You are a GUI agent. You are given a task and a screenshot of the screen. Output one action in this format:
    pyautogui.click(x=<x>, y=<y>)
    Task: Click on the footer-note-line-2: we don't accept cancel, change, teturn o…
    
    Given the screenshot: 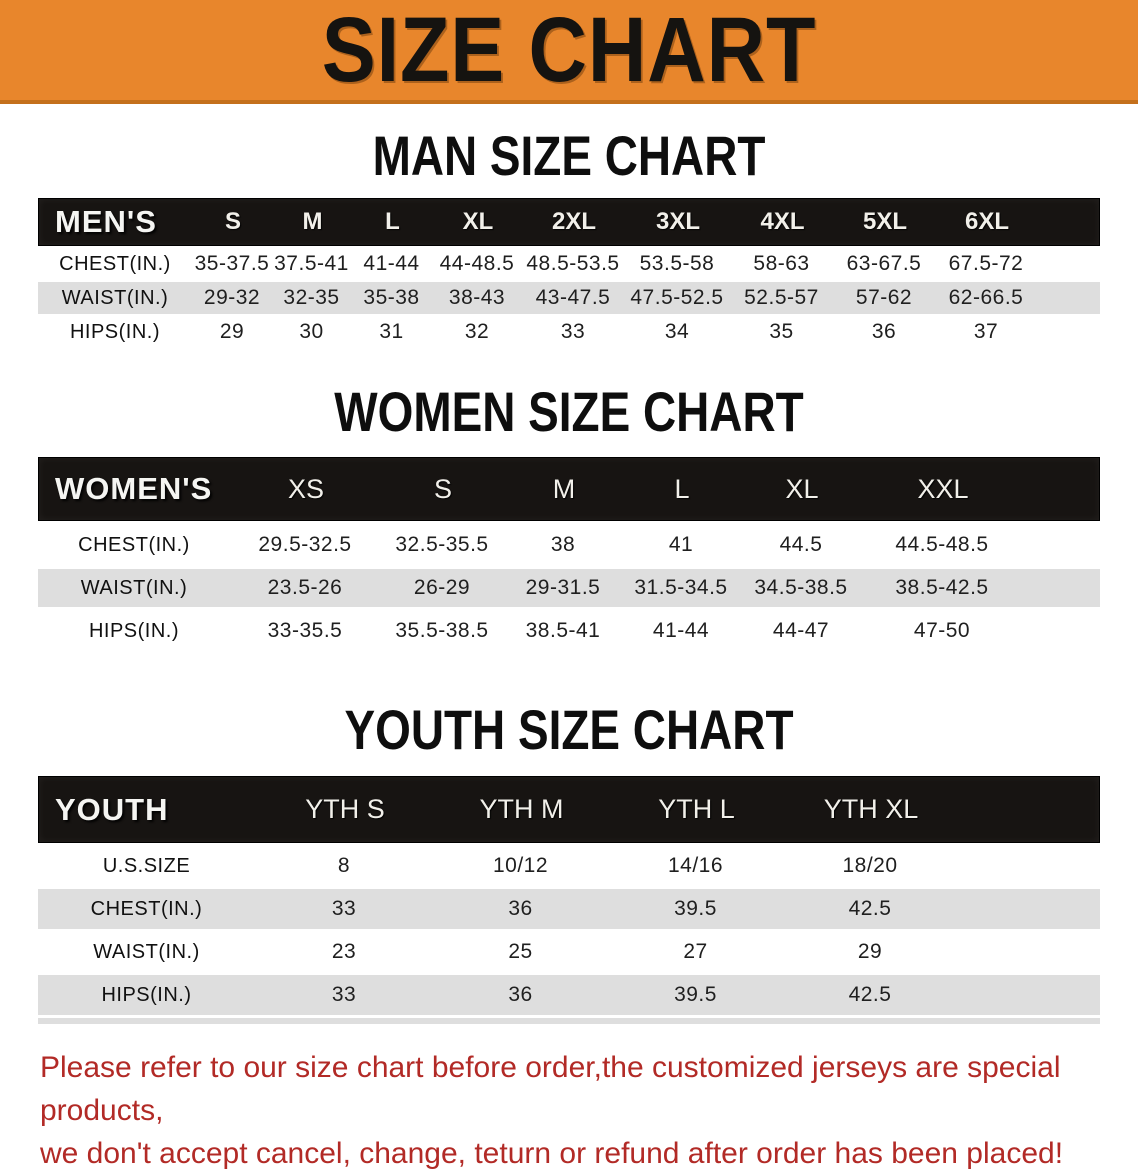 What is the action you would take?
    pyautogui.click(x=552, y=1153)
    